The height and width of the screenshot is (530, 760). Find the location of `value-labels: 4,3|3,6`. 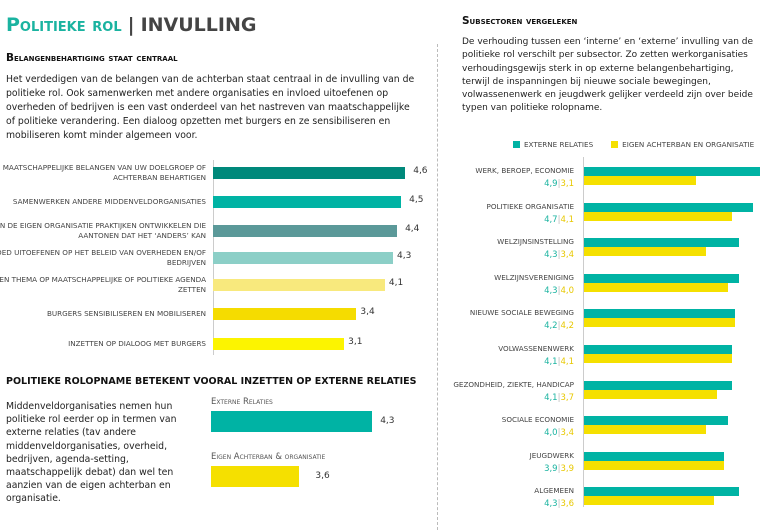

value-labels: 4,3|3,6 is located at coordinates (559, 504).